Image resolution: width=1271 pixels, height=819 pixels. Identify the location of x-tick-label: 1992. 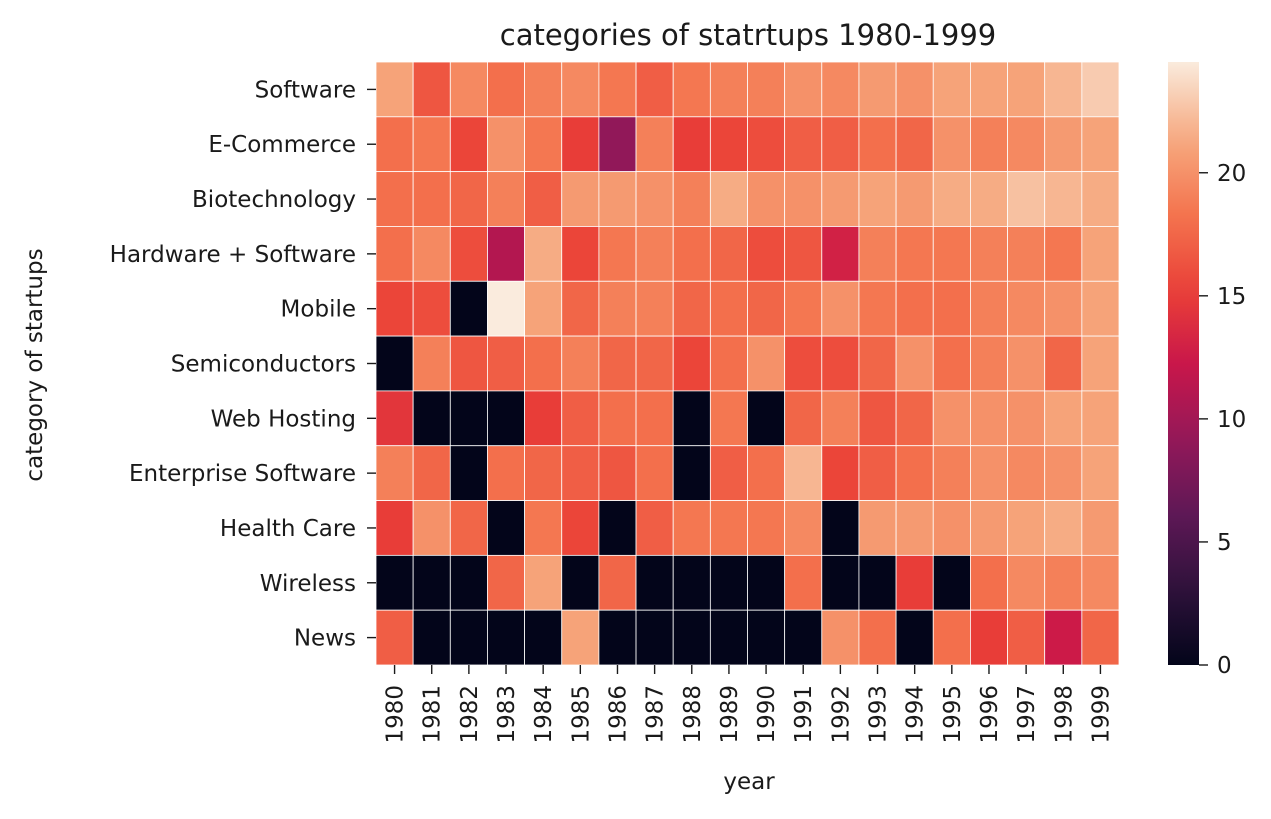
(841, 714).